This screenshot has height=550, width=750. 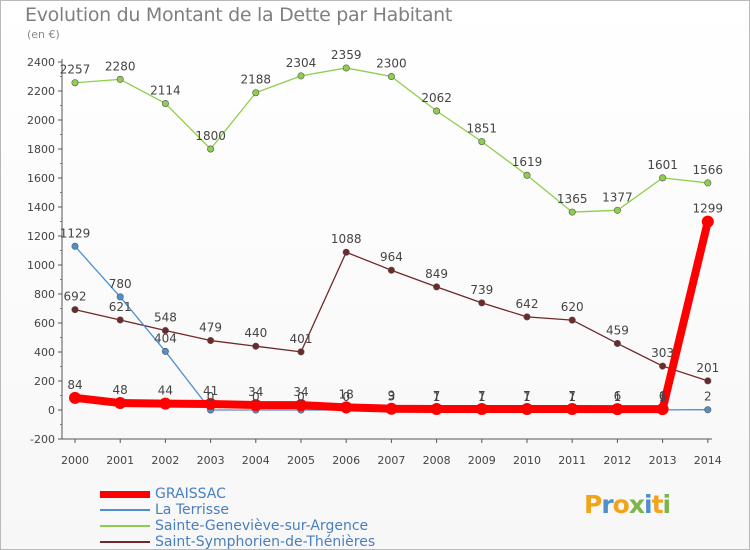 I want to click on y-tick-label: 1200, so click(x=41, y=236).